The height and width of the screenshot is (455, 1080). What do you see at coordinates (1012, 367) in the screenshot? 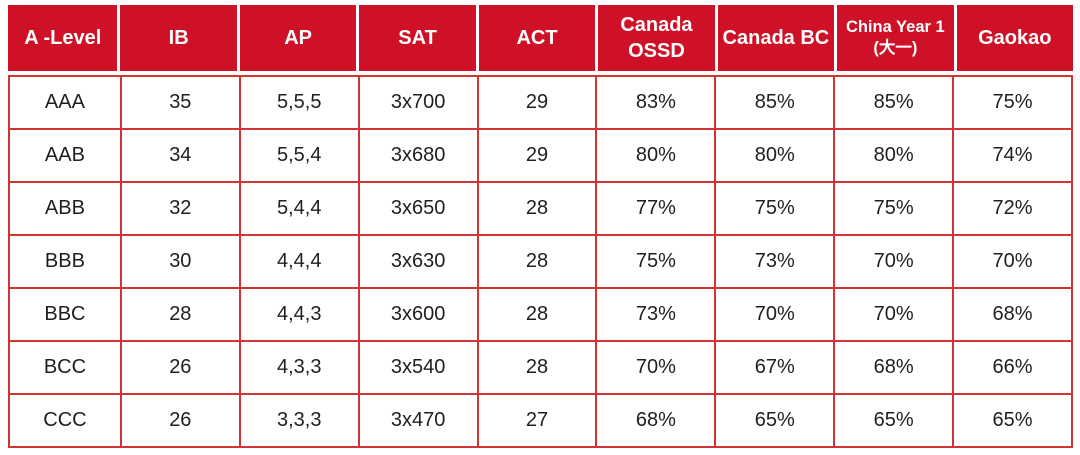
I see `table-cell: 66%` at bounding box center [1012, 367].